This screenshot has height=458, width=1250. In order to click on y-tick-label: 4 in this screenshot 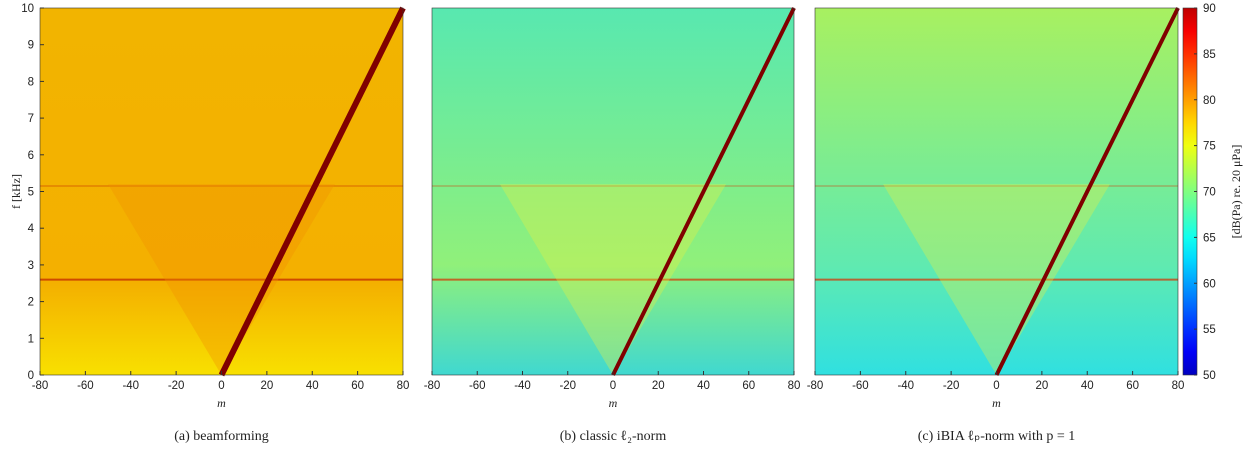, I will do `click(31, 229)`.